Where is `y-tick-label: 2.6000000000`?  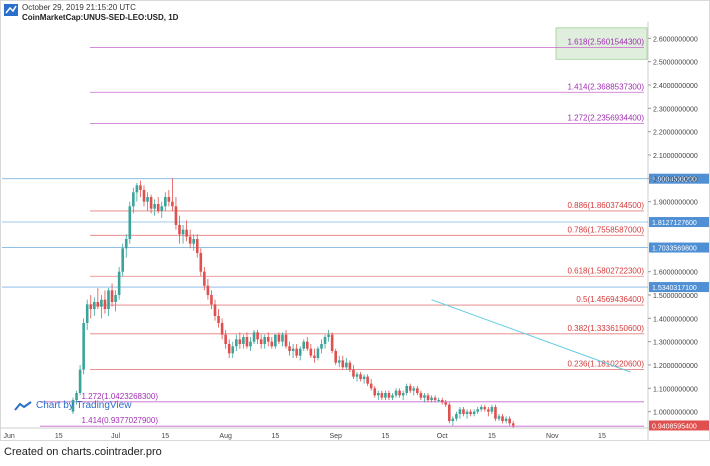
y-tick-label: 2.6000000000 is located at coordinates (675, 39).